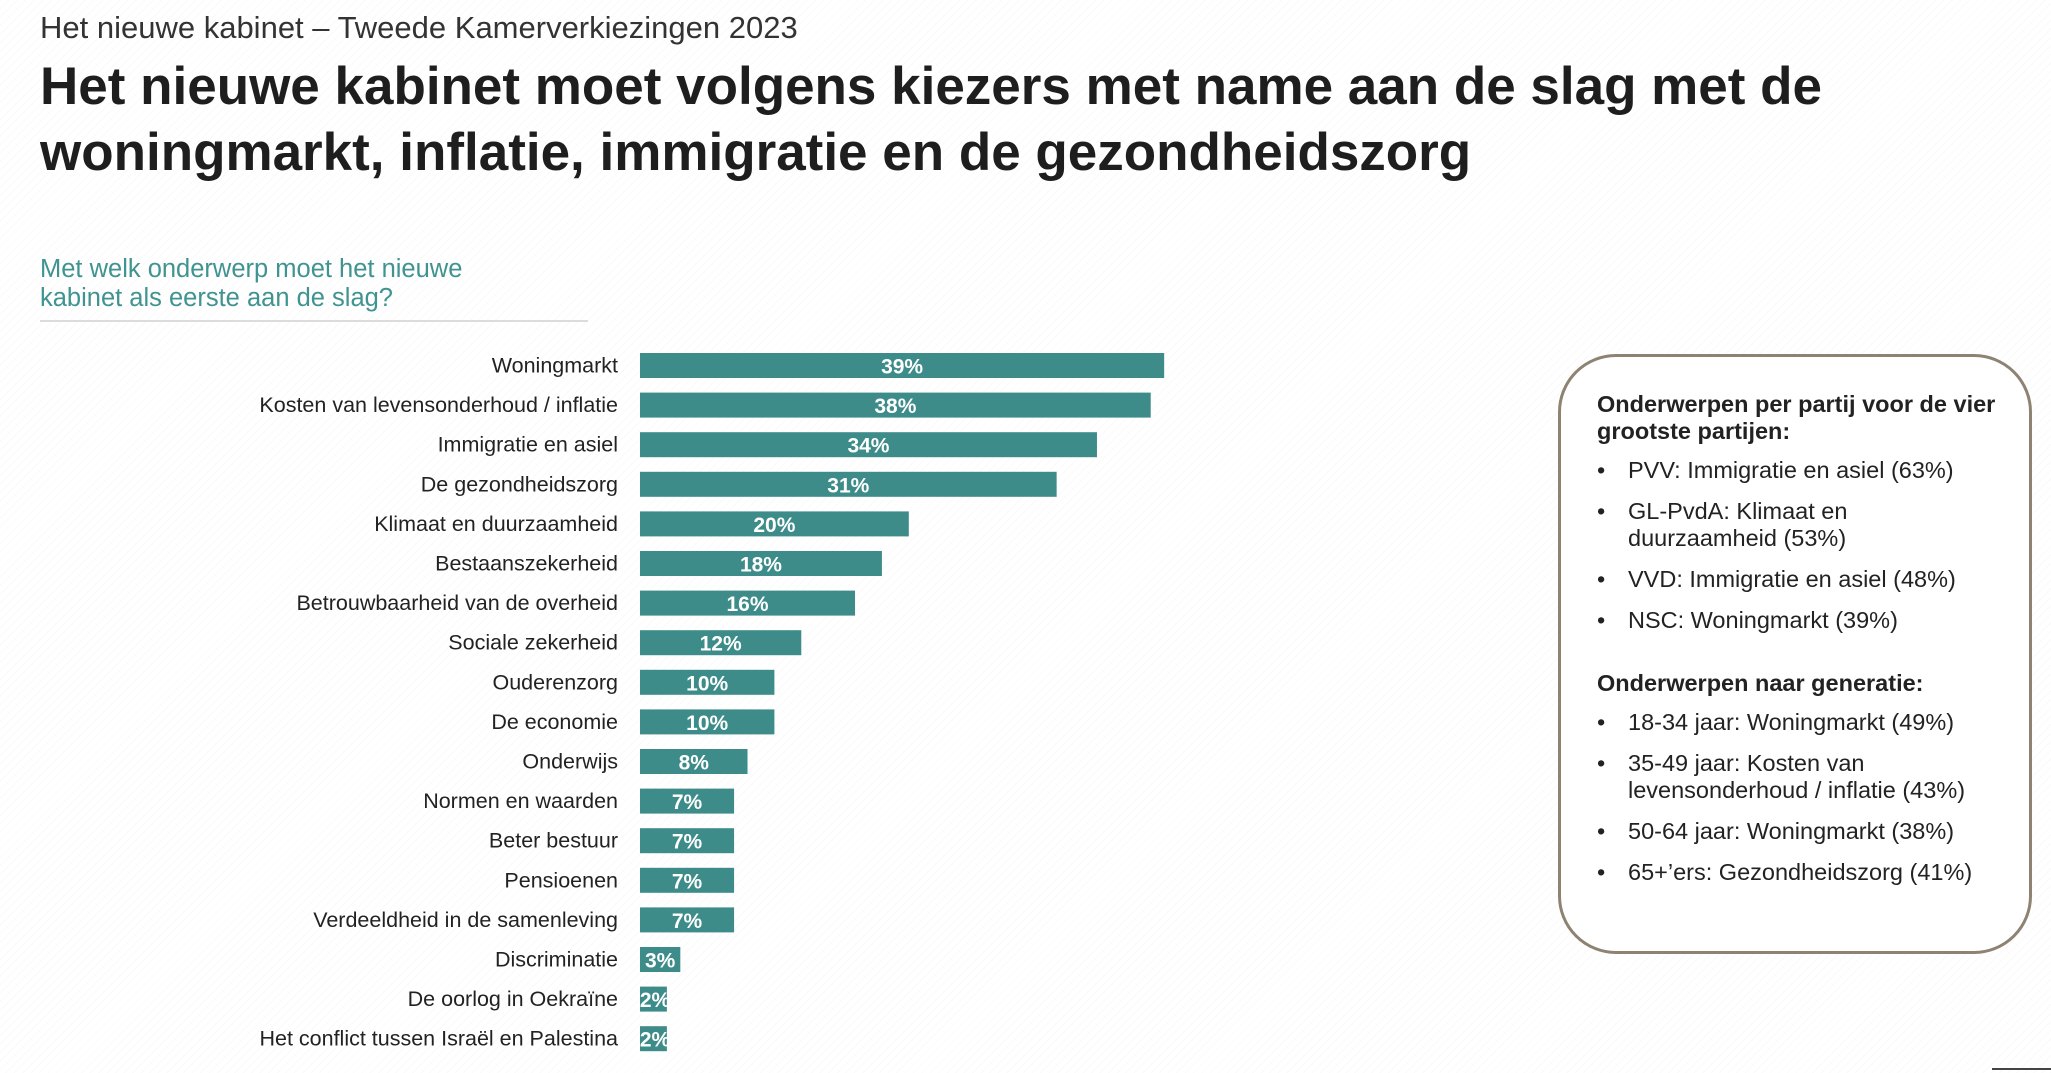 The width and height of the screenshot is (2051, 1073). Describe the element at coordinates (561, 880) in the screenshot. I see `category-label: Pensioenen` at that location.